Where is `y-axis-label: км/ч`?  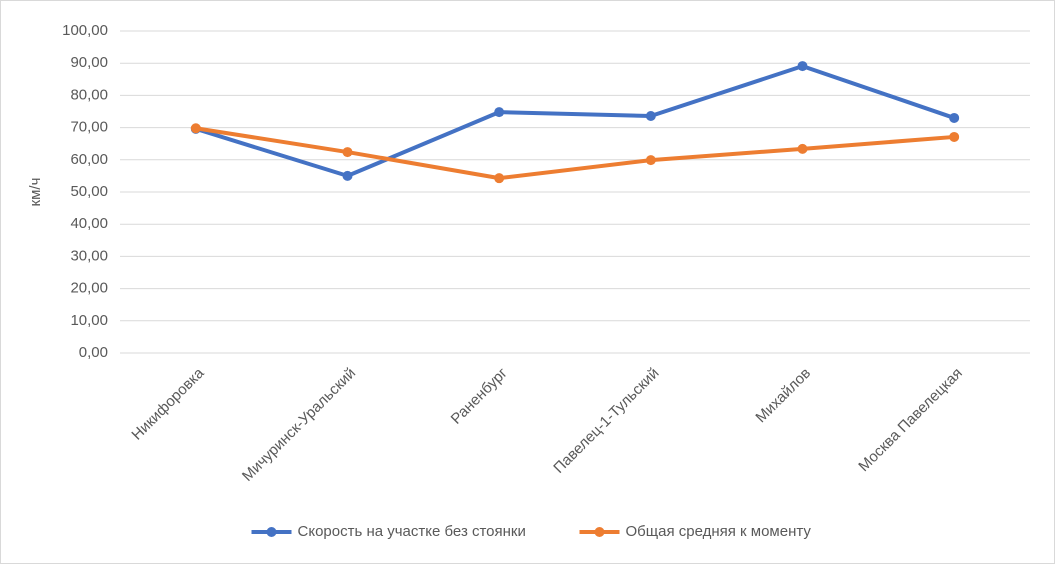
y-axis-label: км/ч is located at coordinates (35, 192).